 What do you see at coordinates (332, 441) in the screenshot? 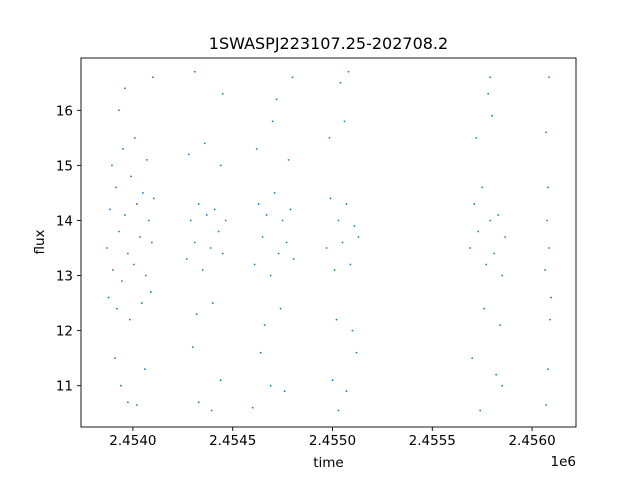
I see `x-tick-label: 2.4550` at bounding box center [332, 441].